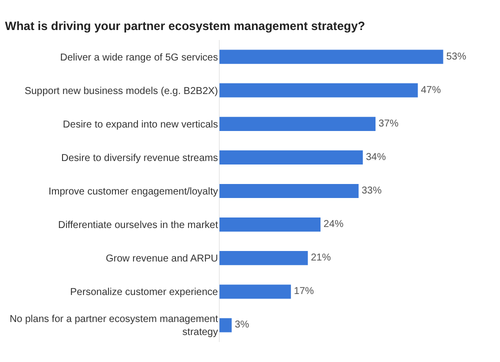  Describe the element at coordinates (320, 258) in the screenshot. I see `data-label: 21%` at that location.